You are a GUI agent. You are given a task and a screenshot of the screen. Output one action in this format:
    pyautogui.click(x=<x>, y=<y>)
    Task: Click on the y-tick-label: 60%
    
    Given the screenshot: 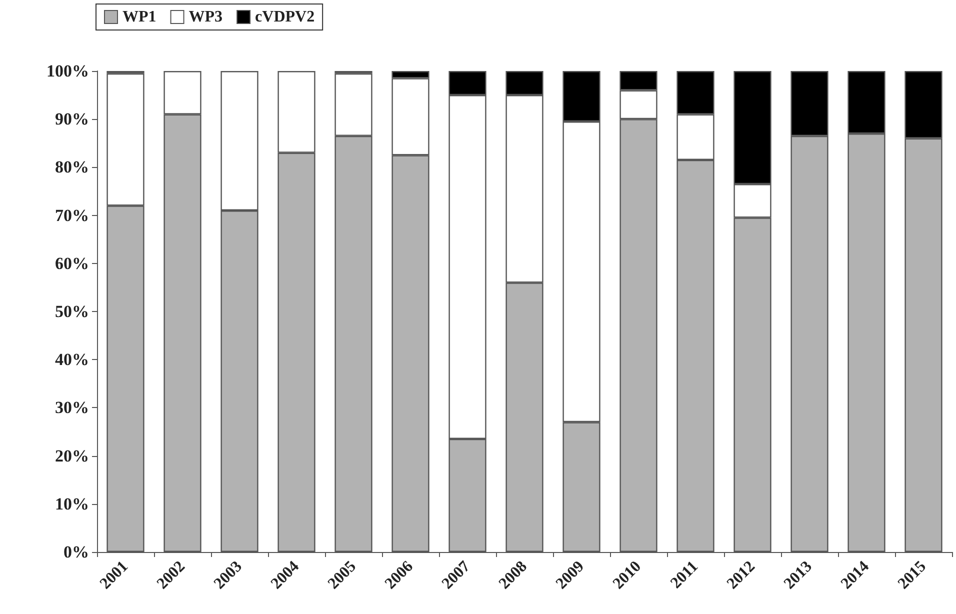 What is the action you would take?
    pyautogui.click(x=72, y=263)
    